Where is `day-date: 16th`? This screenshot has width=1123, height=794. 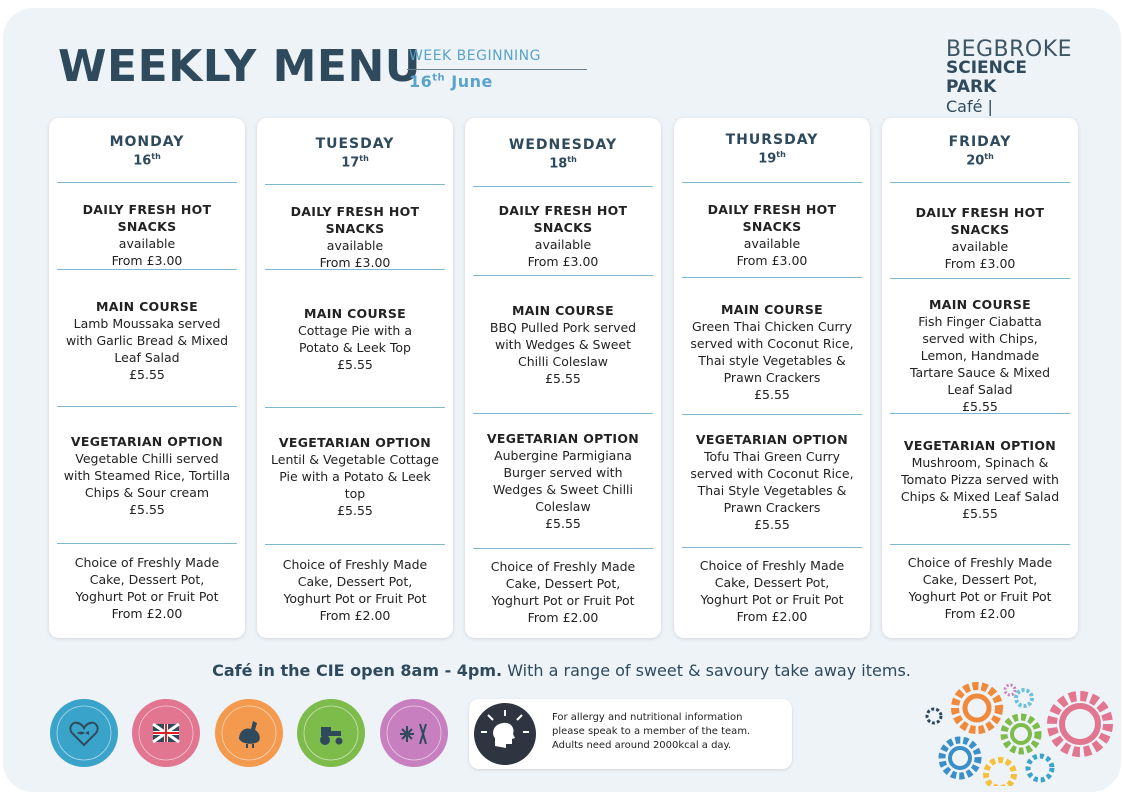
day-date: 16th is located at coordinates (147, 160).